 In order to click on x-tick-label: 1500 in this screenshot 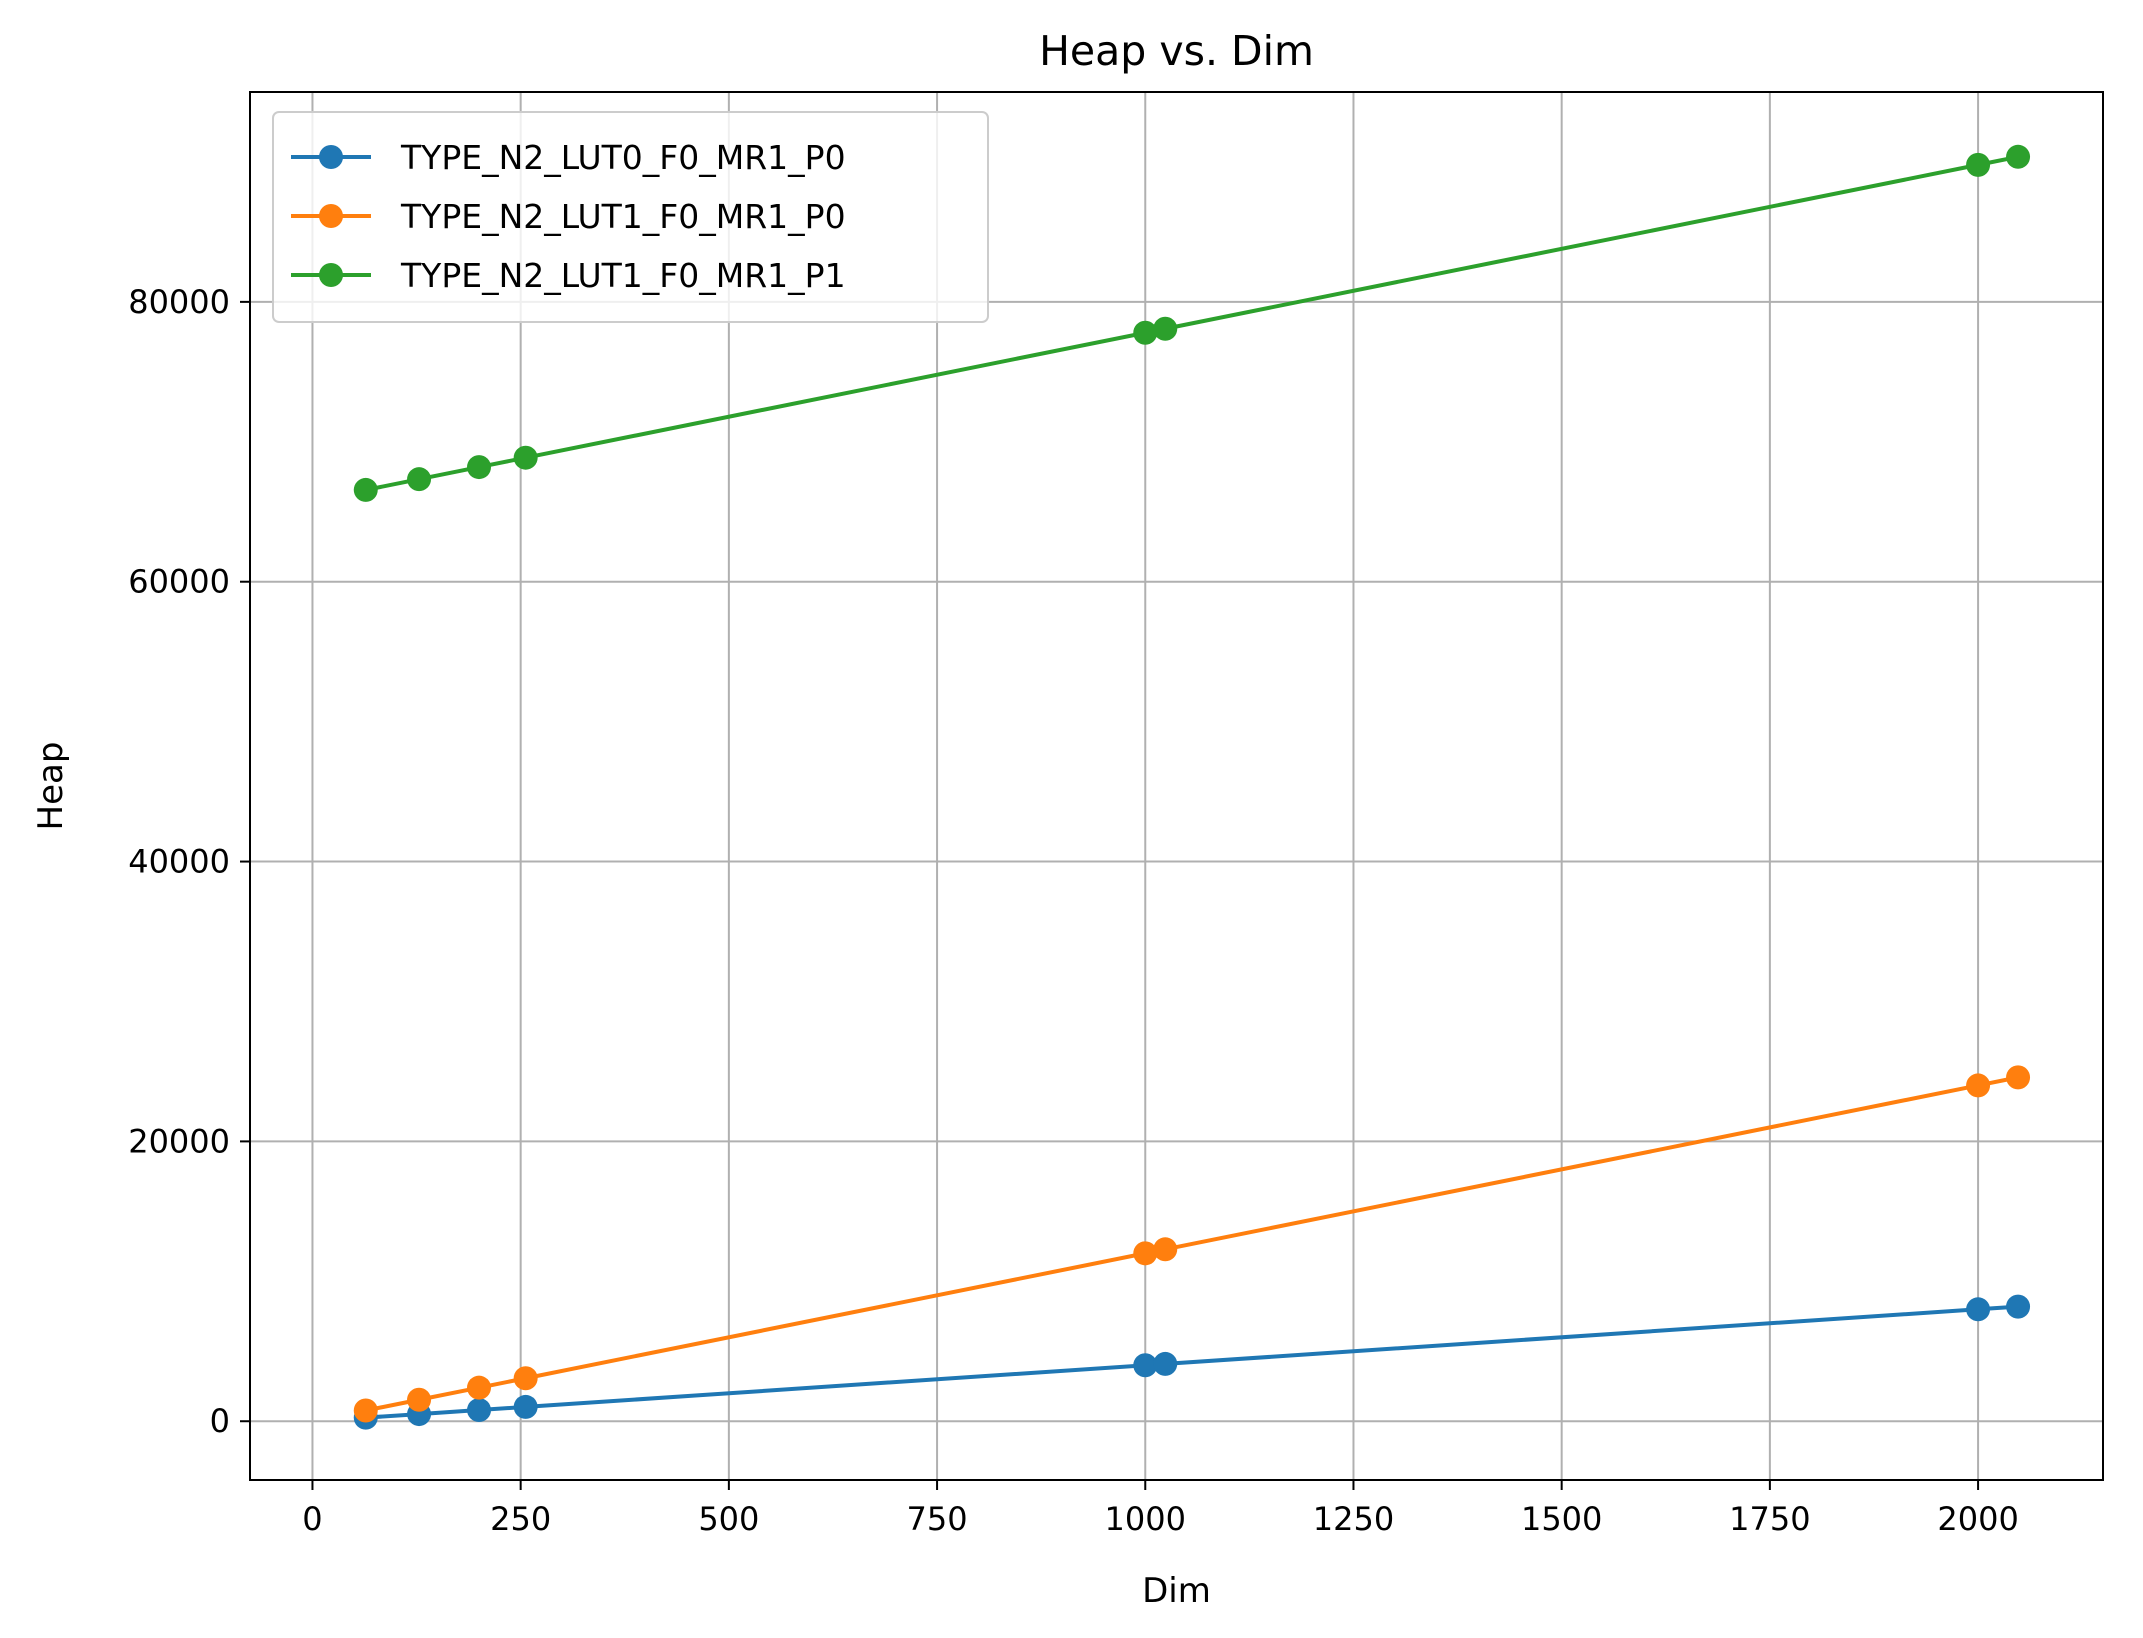, I will do `click(1561, 1519)`.